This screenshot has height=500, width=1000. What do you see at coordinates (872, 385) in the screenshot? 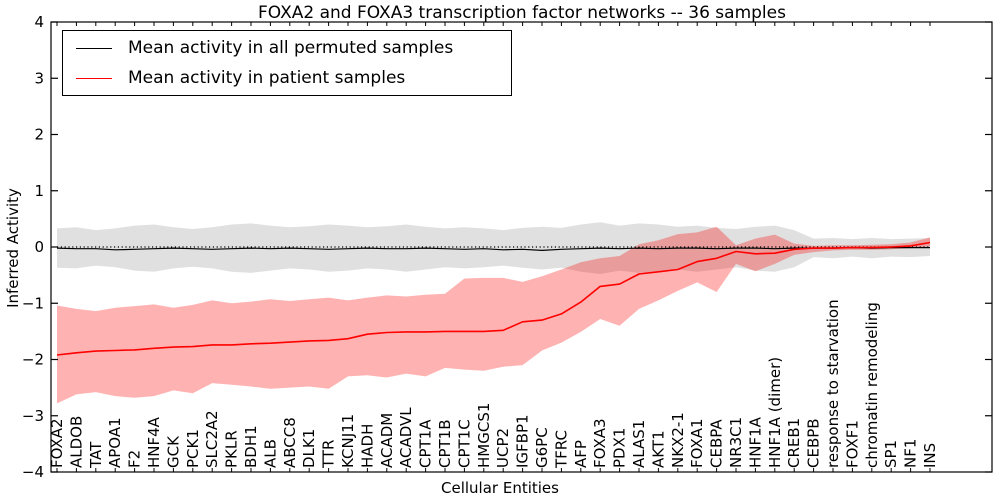
I see `x-tick-label: chromatin remodeling` at bounding box center [872, 385].